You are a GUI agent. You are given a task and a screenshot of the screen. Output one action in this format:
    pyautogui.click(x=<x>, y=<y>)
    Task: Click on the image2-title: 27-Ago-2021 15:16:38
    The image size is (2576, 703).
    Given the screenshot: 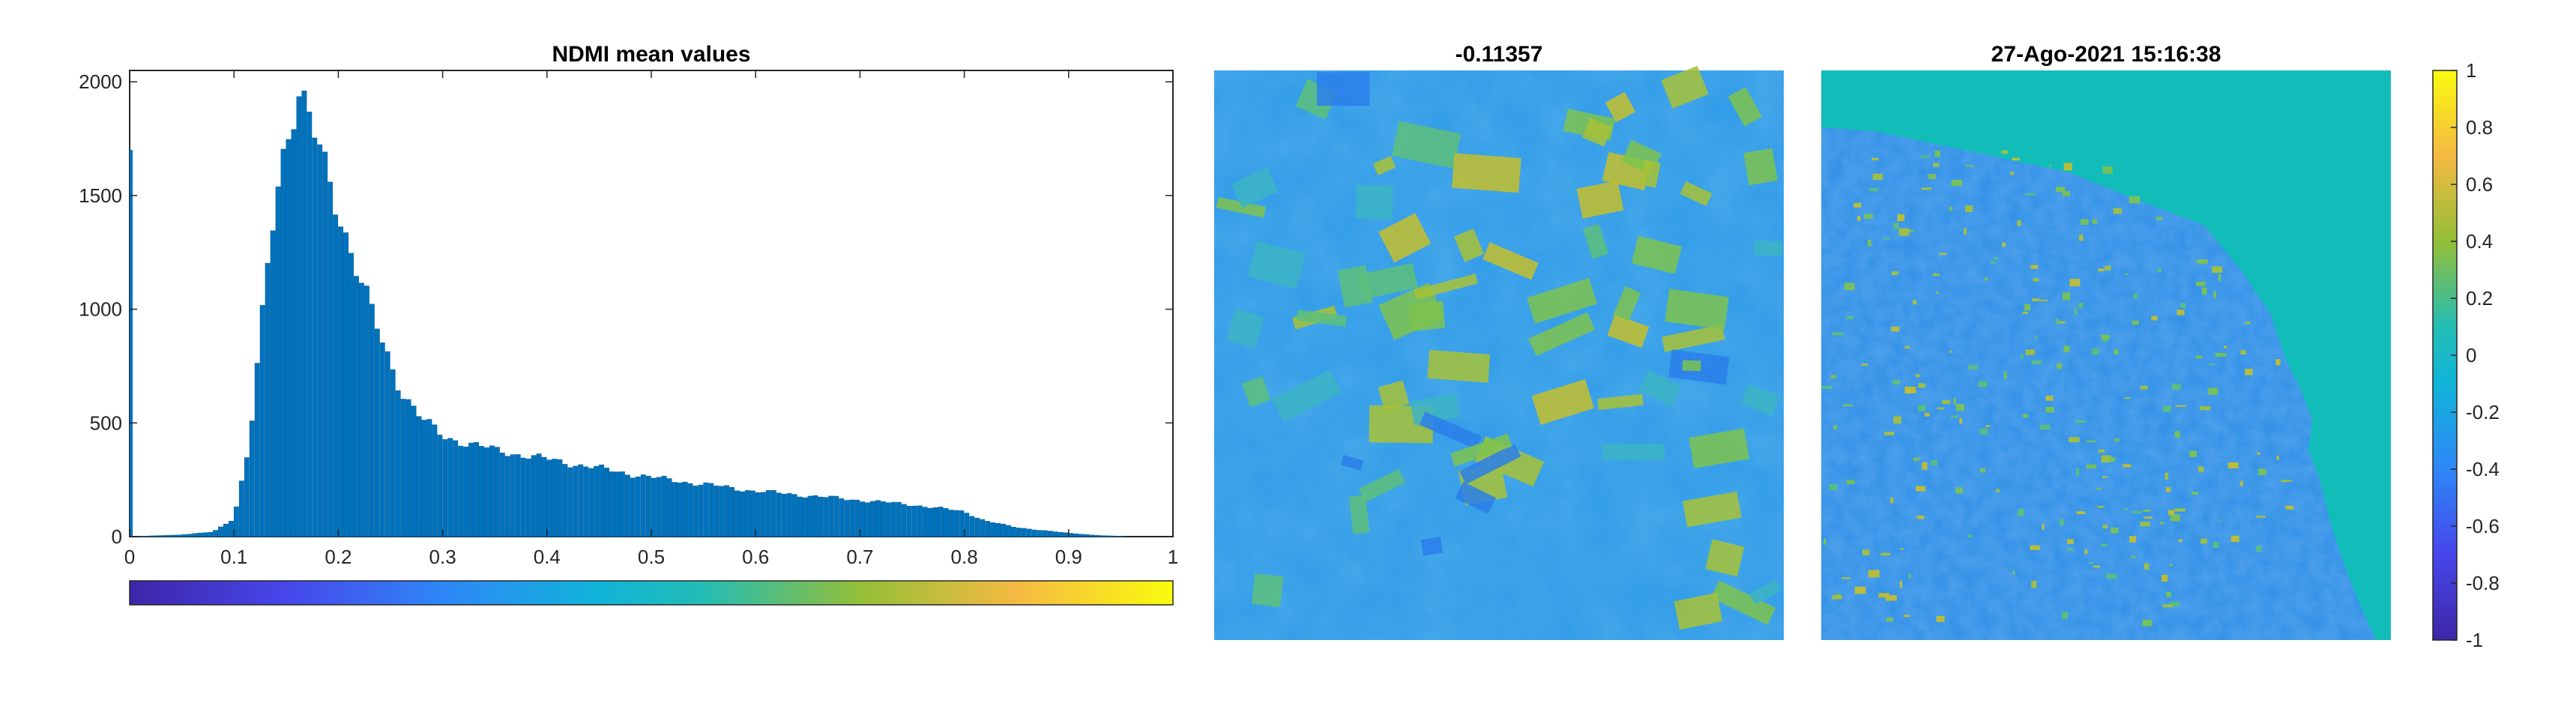 What is the action you would take?
    pyautogui.click(x=2106, y=54)
    